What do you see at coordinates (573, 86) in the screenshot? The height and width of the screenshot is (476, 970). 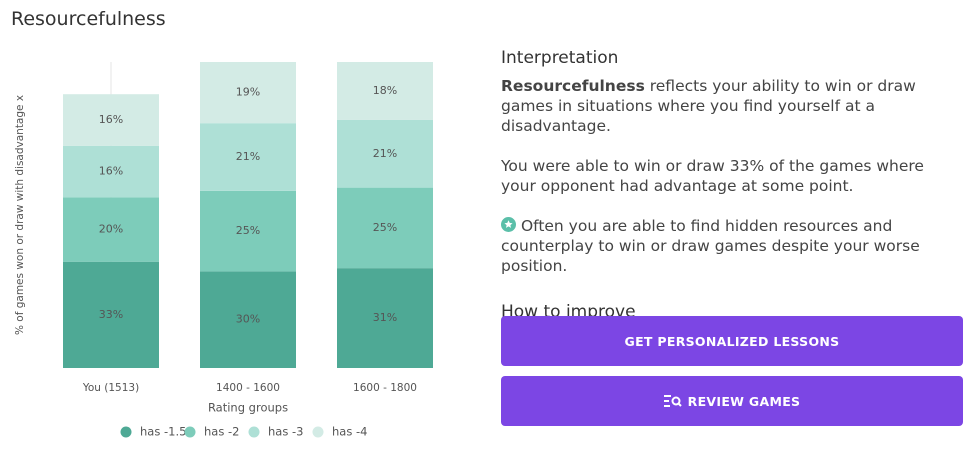 I see `bold-term: Resourcefulness` at bounding box center [573, 86].